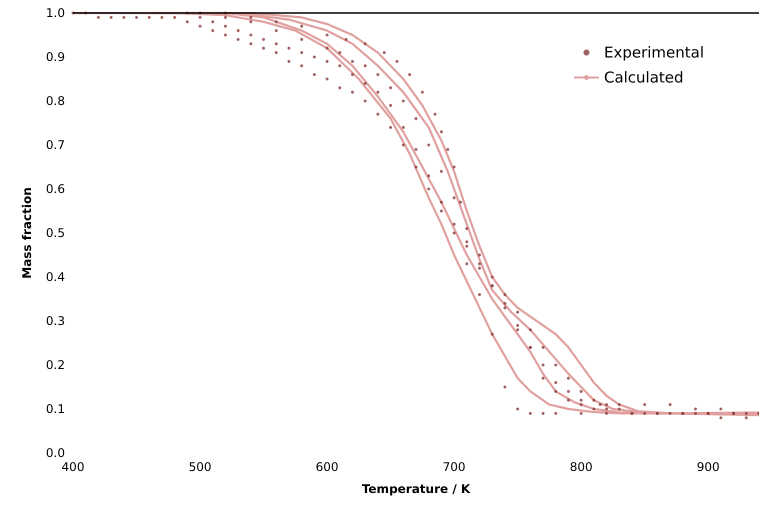 This screenshot has width=759, height=505. What do you see at coordinates (55, 321) in the screenshot?
I see `y-tick-label: 0.3` at bounding box center [55, 321].